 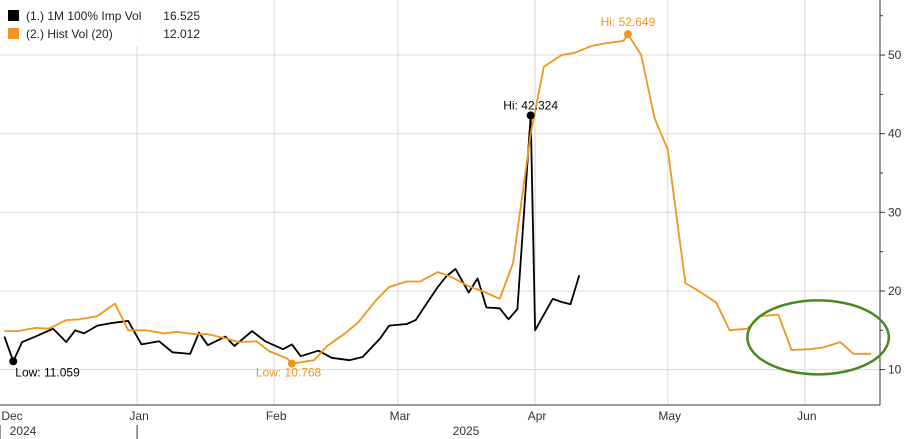 What do you see at coordinates (23, 431) in the screenshot?
I see `x-year-2024: 2024` at bounding box center [23, 431].